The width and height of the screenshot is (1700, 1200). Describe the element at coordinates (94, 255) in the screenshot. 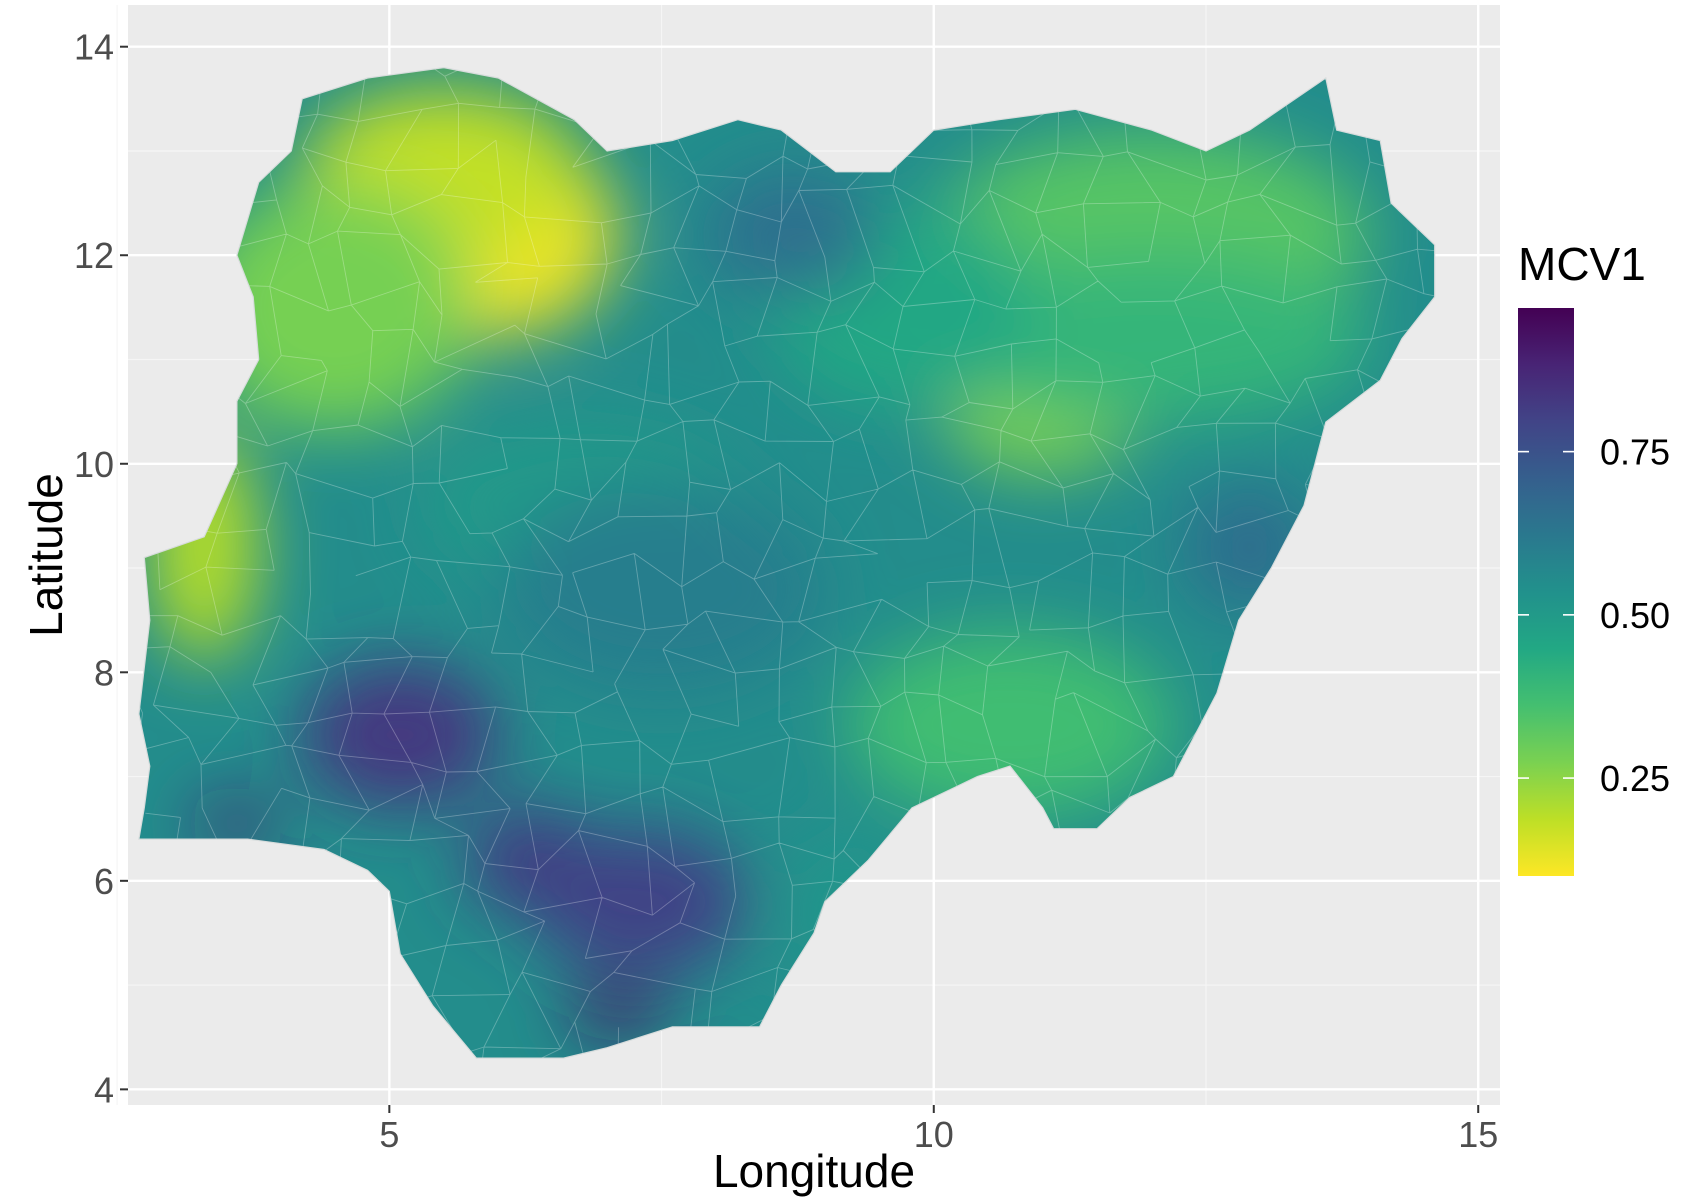

I see `y-tick-label: 12` at that location.